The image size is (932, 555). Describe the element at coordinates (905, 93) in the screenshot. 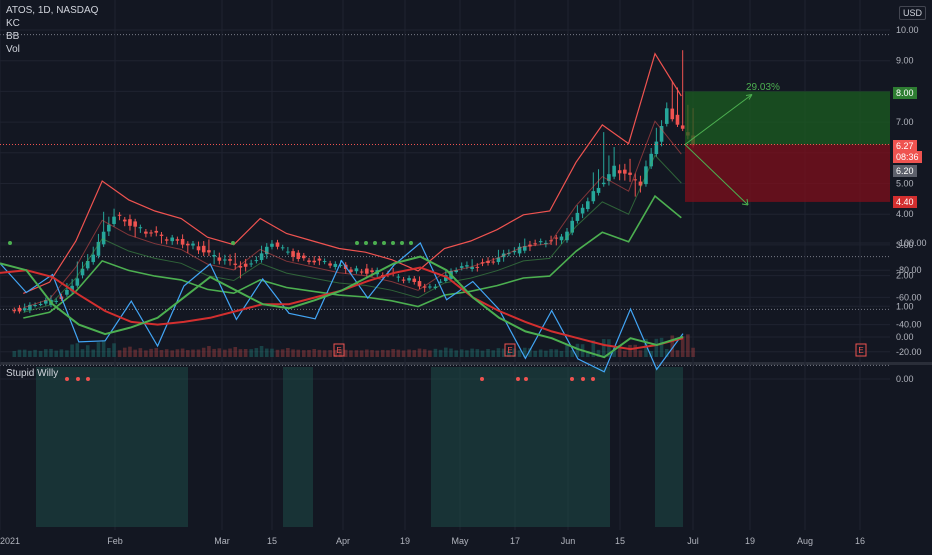

I see `target-price-label: 8.00` at that location.